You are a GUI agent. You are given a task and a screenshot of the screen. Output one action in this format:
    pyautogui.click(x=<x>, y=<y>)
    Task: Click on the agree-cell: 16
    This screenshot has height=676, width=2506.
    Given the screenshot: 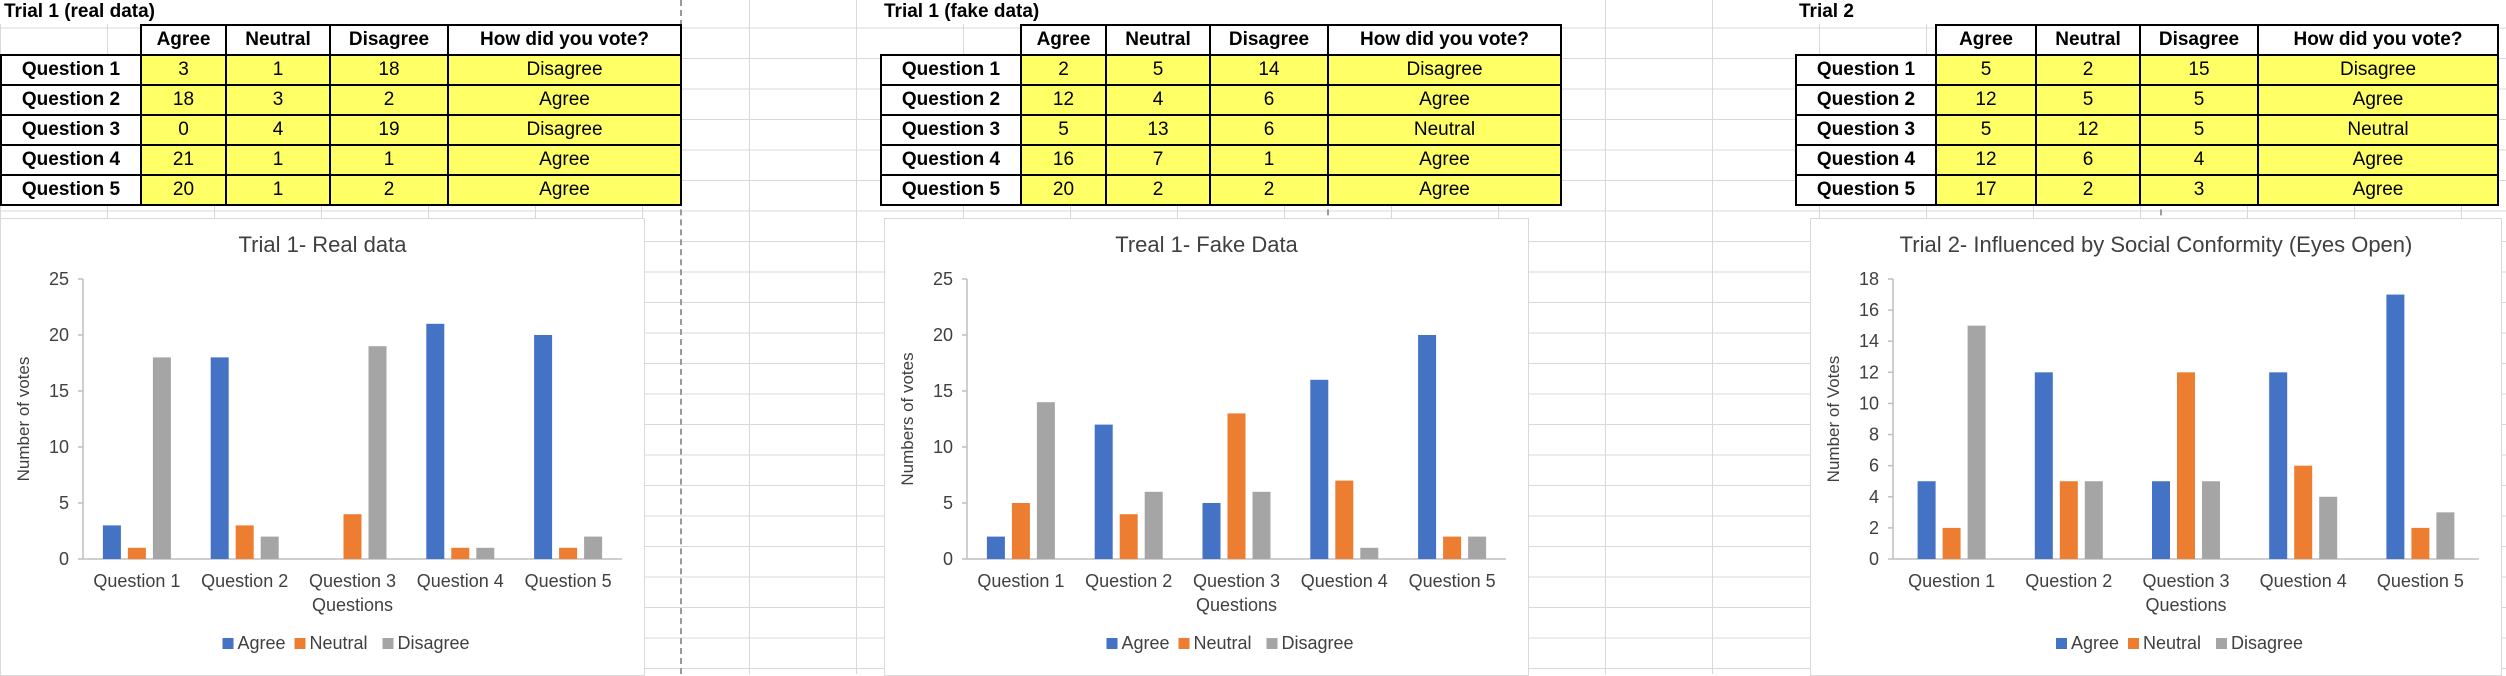 What is the action you would take?
    pyautogui.click(x=1063, y=160)
    